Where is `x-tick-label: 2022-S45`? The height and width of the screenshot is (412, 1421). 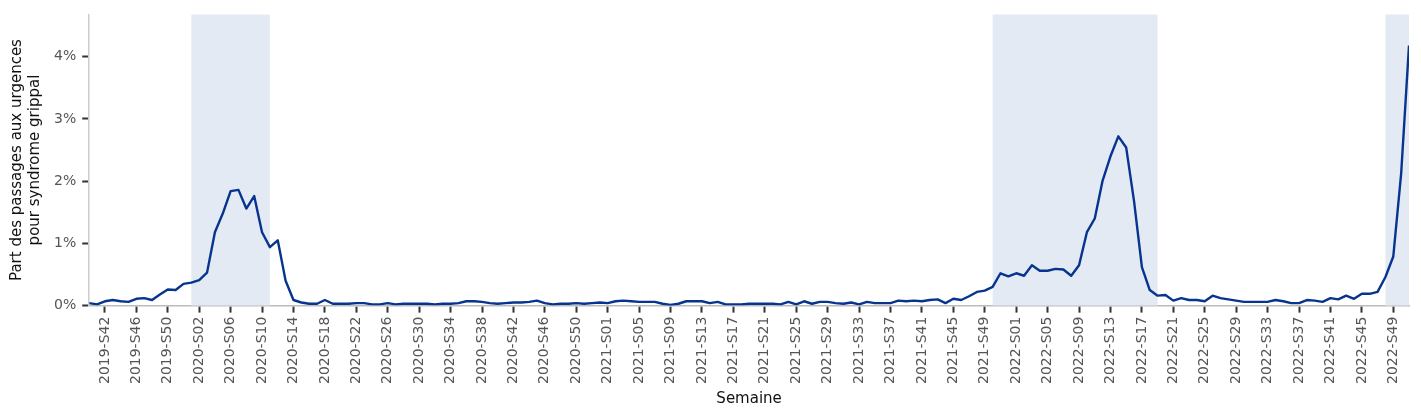 x-tick-label: 2022-S45 is located at coordinates (1360, 350).